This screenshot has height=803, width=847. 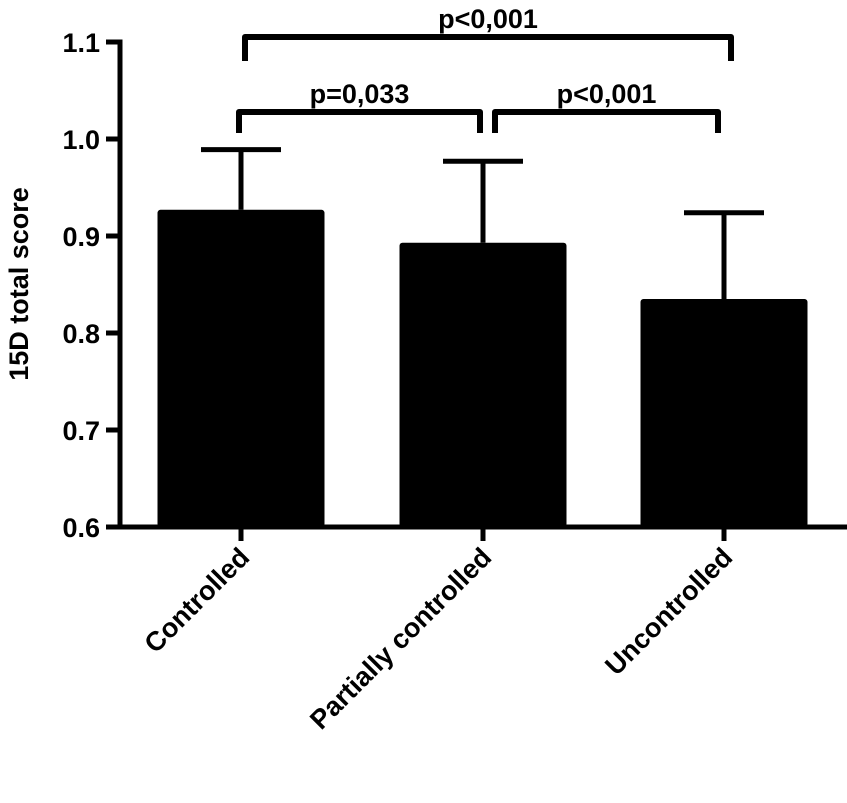 What do you see at coordinates (81, 237) in the screenshot?
I see `y-tick-label: 0.9` at bounding box center [81, 237].